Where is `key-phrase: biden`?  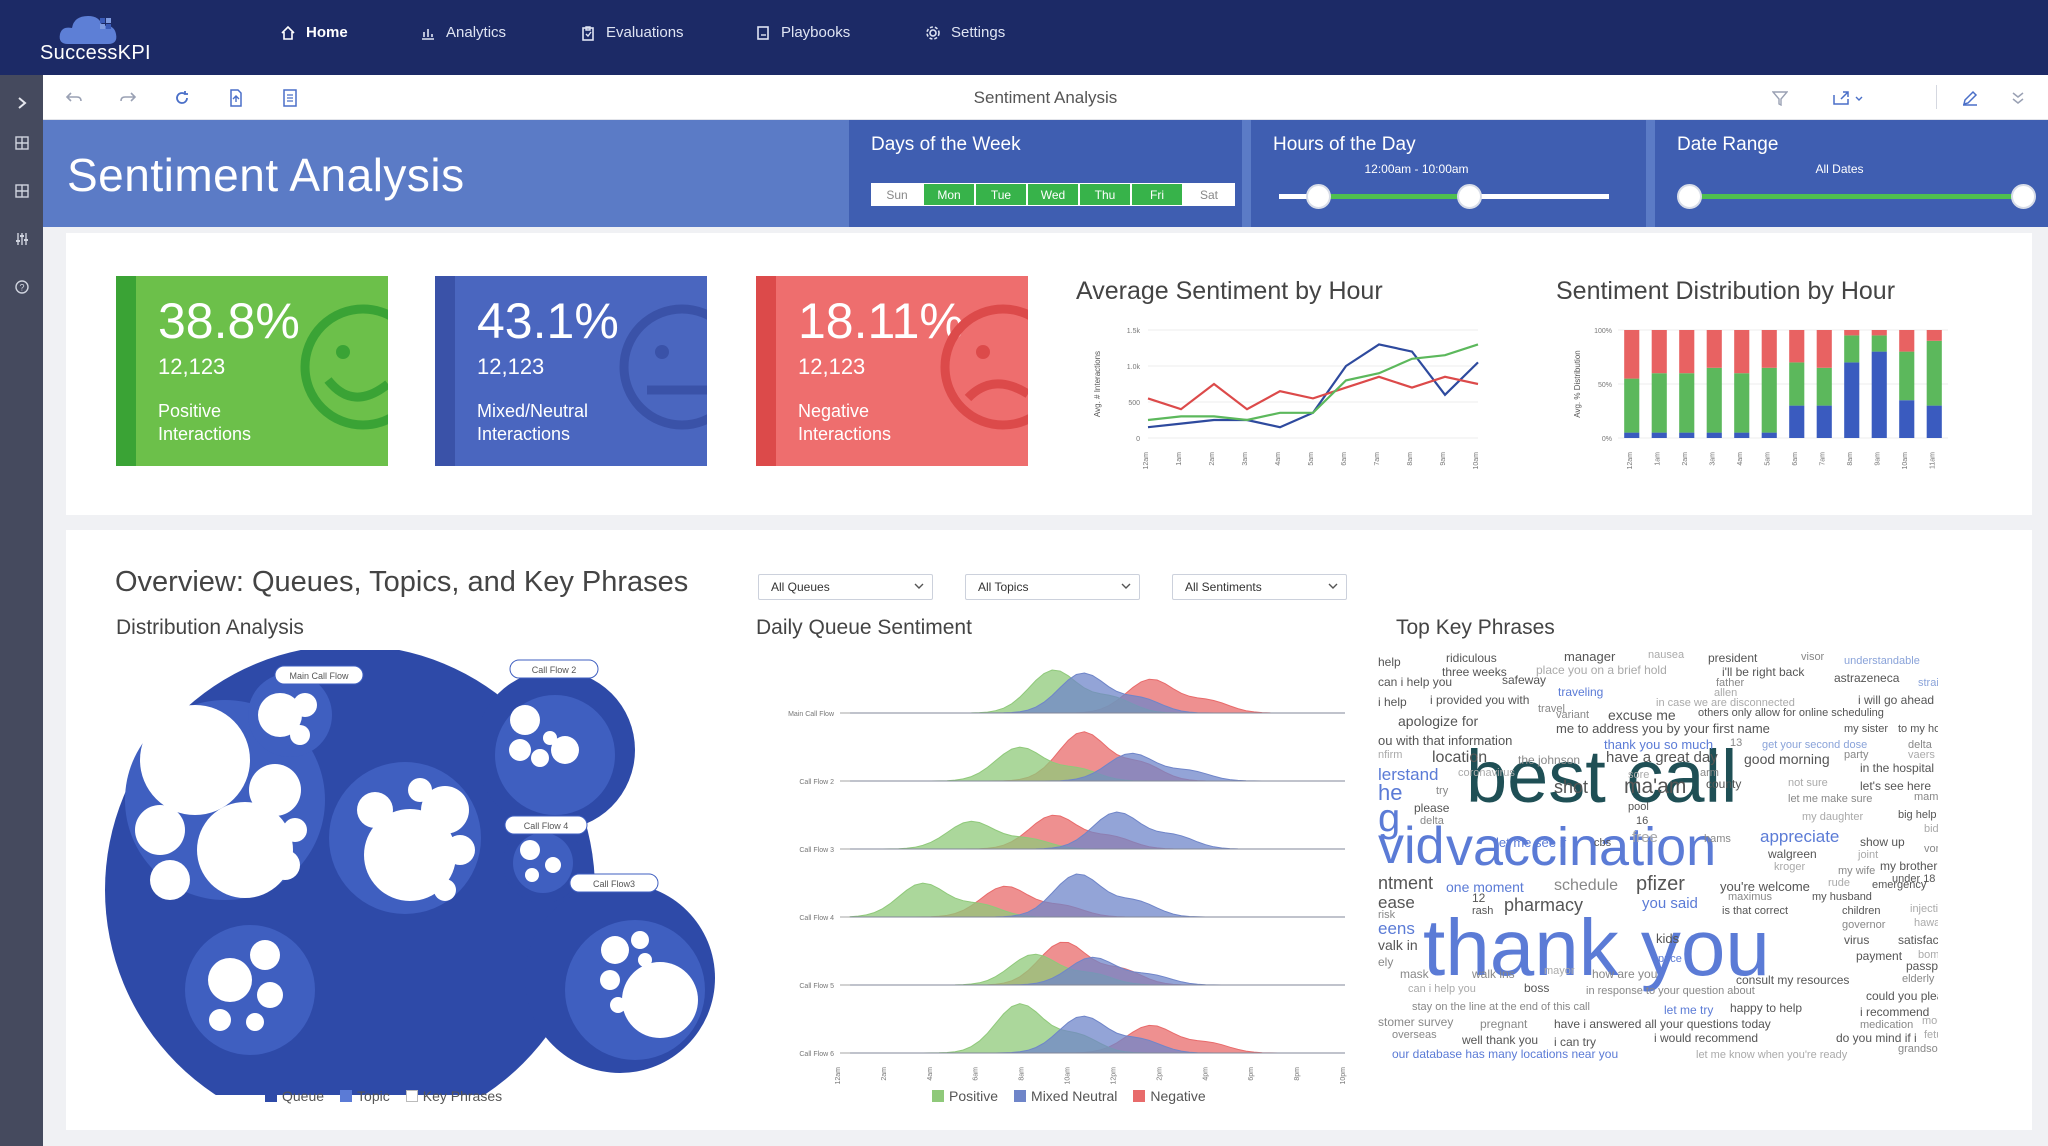 key-phrase: biden is located at coordinates (1931, 829).